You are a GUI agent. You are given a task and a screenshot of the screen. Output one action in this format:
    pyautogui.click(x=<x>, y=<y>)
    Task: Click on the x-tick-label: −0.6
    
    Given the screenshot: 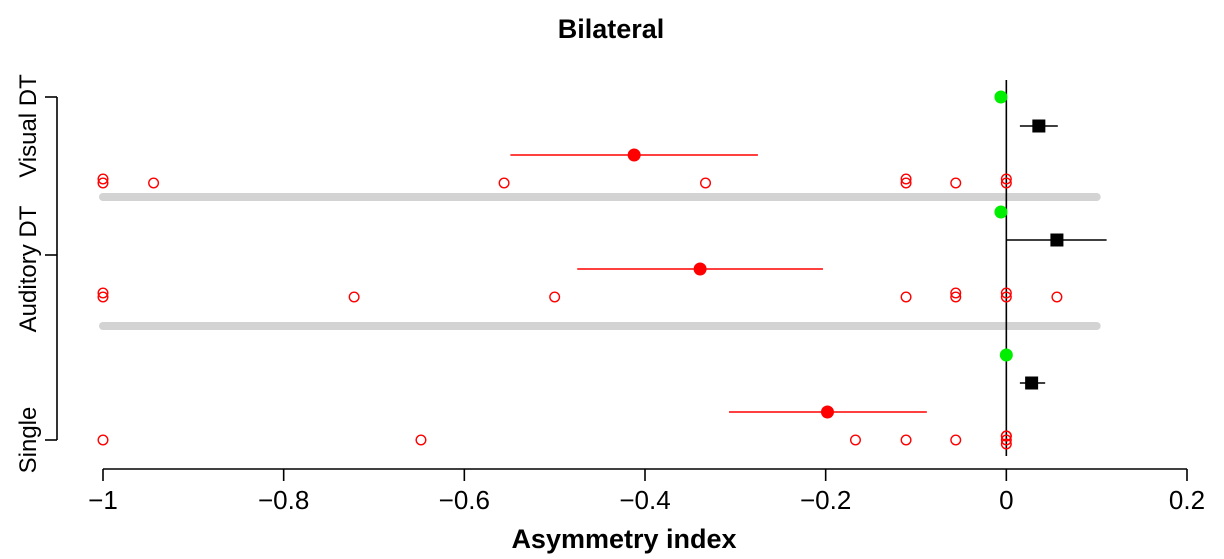 What is the action you would take?
    pyautogui.click(x=464, y=500)
    